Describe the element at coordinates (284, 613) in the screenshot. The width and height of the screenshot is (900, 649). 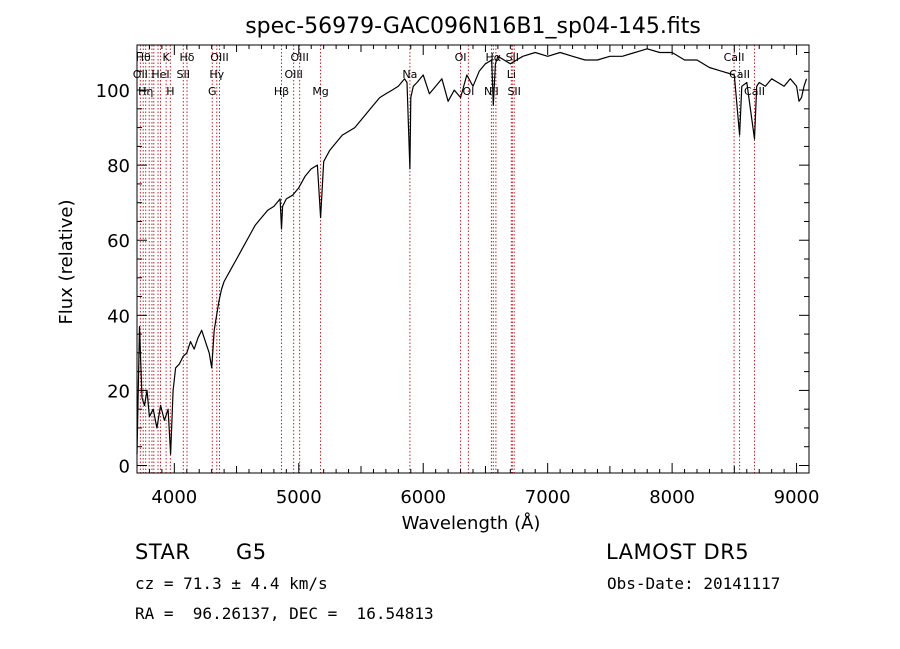
I see `coordinates: RA = 96.26137, DEC = 16.54813` at that location.